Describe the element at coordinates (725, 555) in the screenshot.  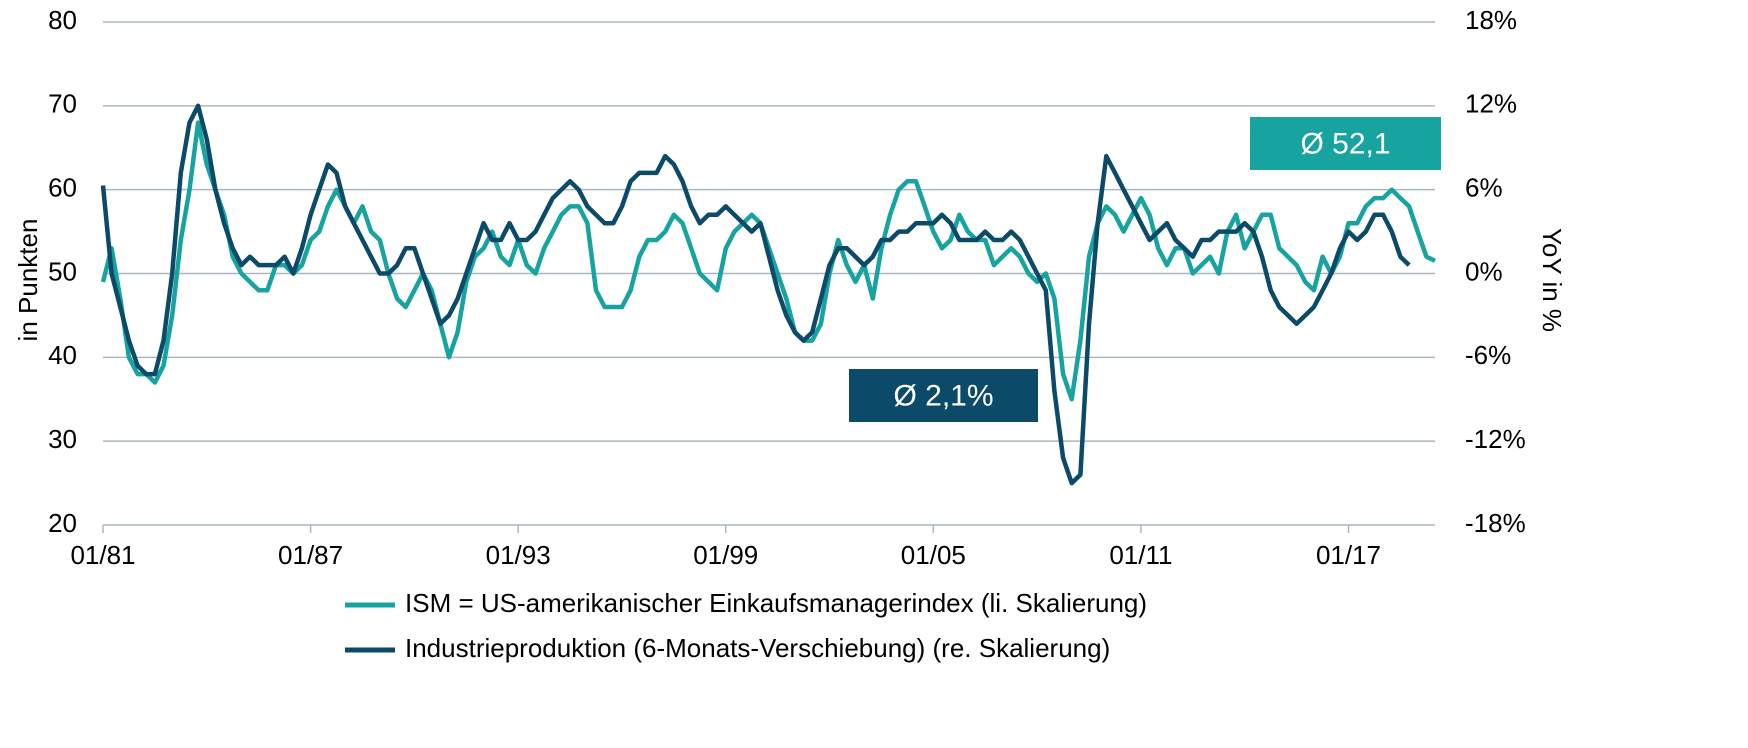
I see `x-tick-label: 01/99` at that location.